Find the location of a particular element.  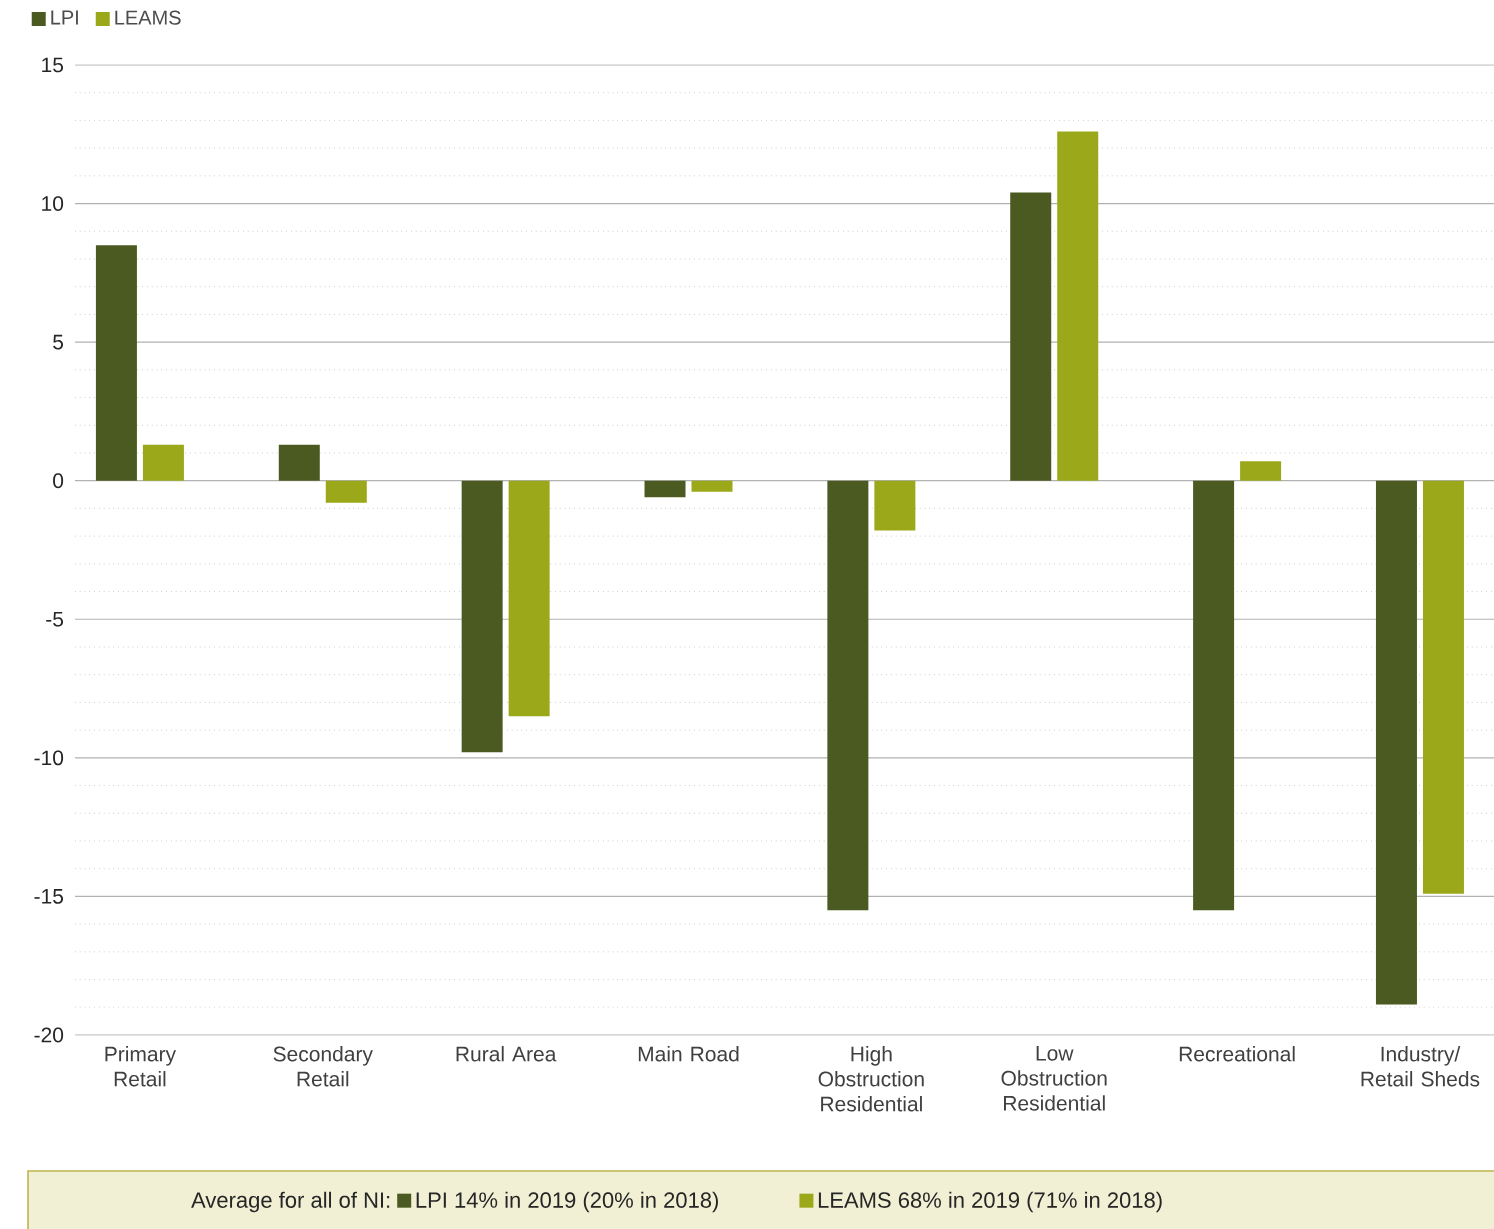

y-tick-label: -5 is located at coordinates (55, 619).